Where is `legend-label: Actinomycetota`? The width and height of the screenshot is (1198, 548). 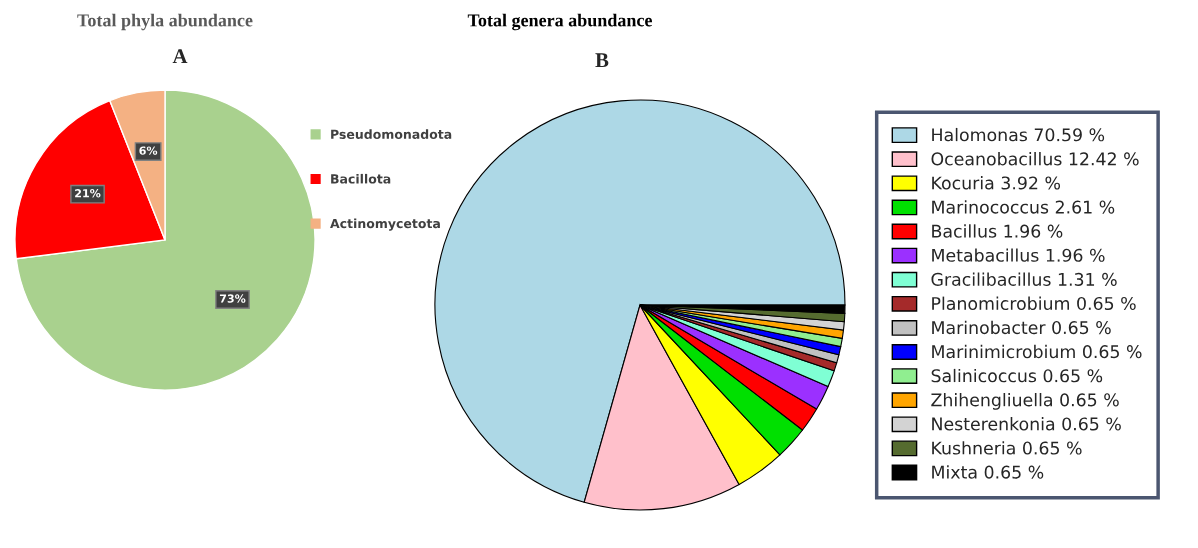 legend-label: Actinomycetota is located at coordinates (385, 224).